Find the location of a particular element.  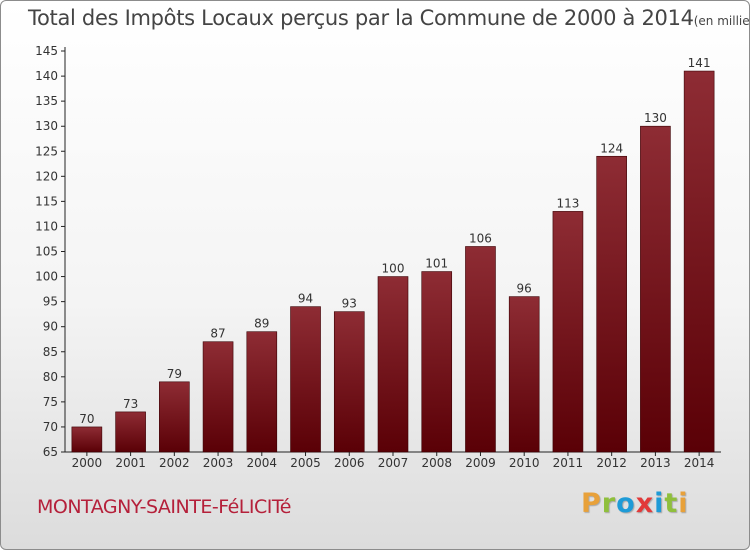

data-label: 113 is located at coordinates (567, 203).